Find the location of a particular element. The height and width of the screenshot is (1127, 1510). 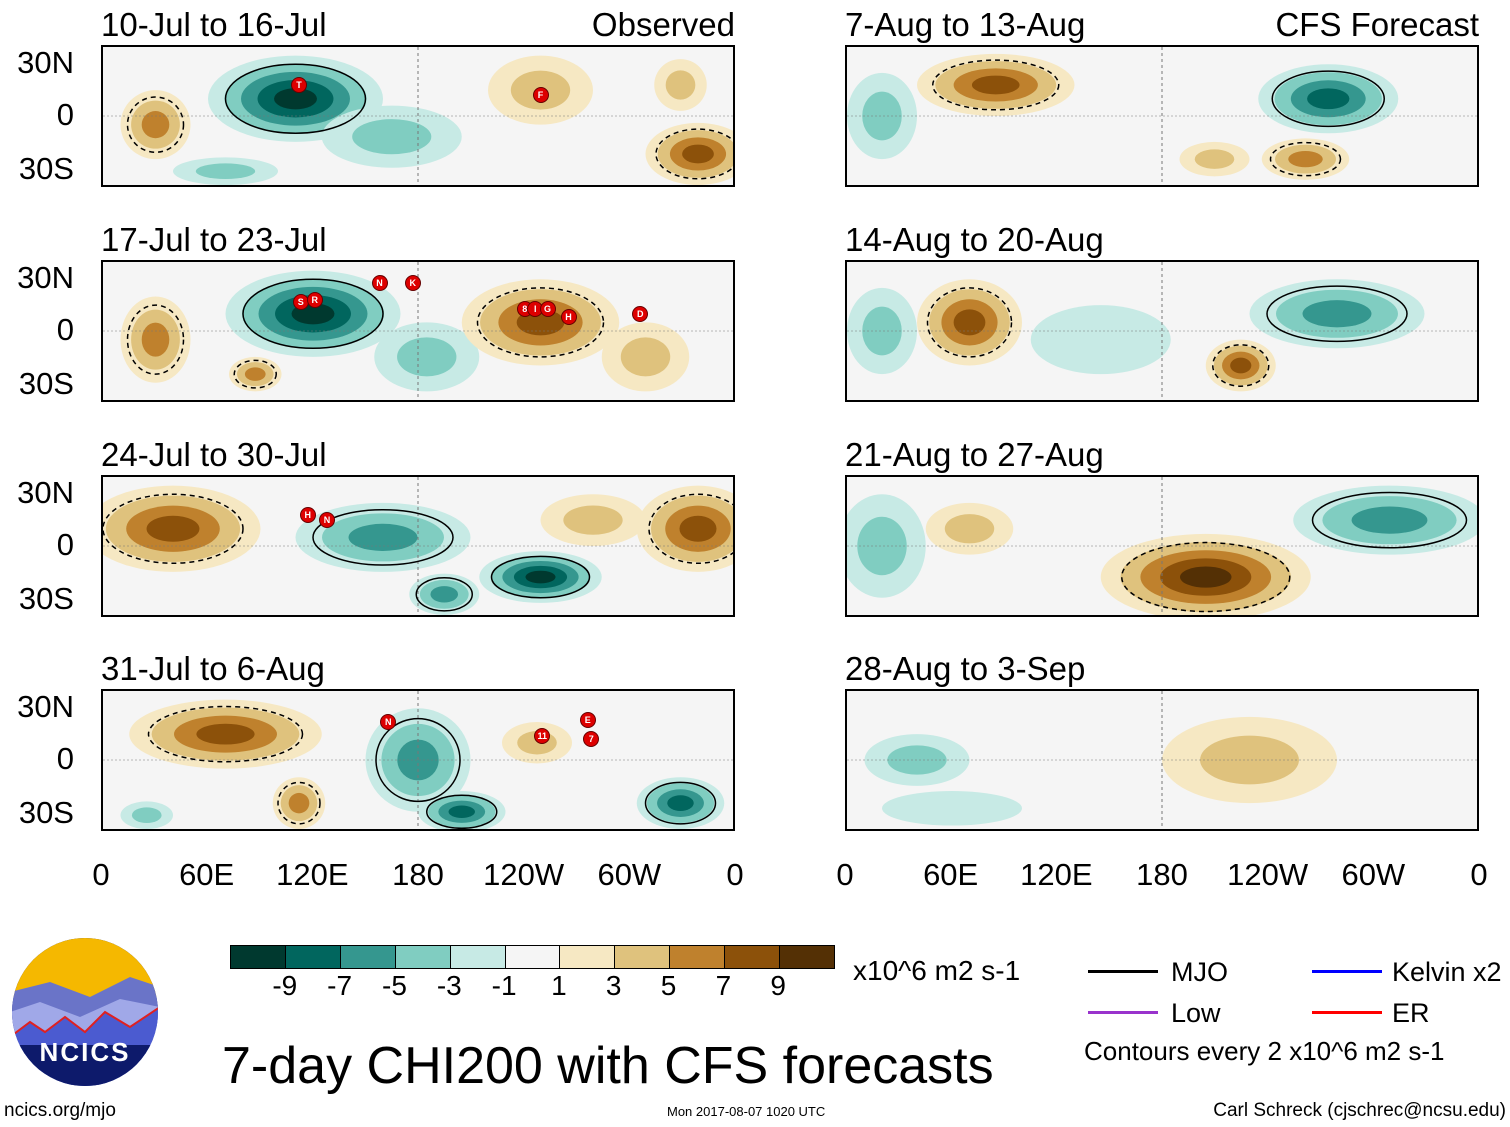

map-panel is located at coordinates (1162, 760).